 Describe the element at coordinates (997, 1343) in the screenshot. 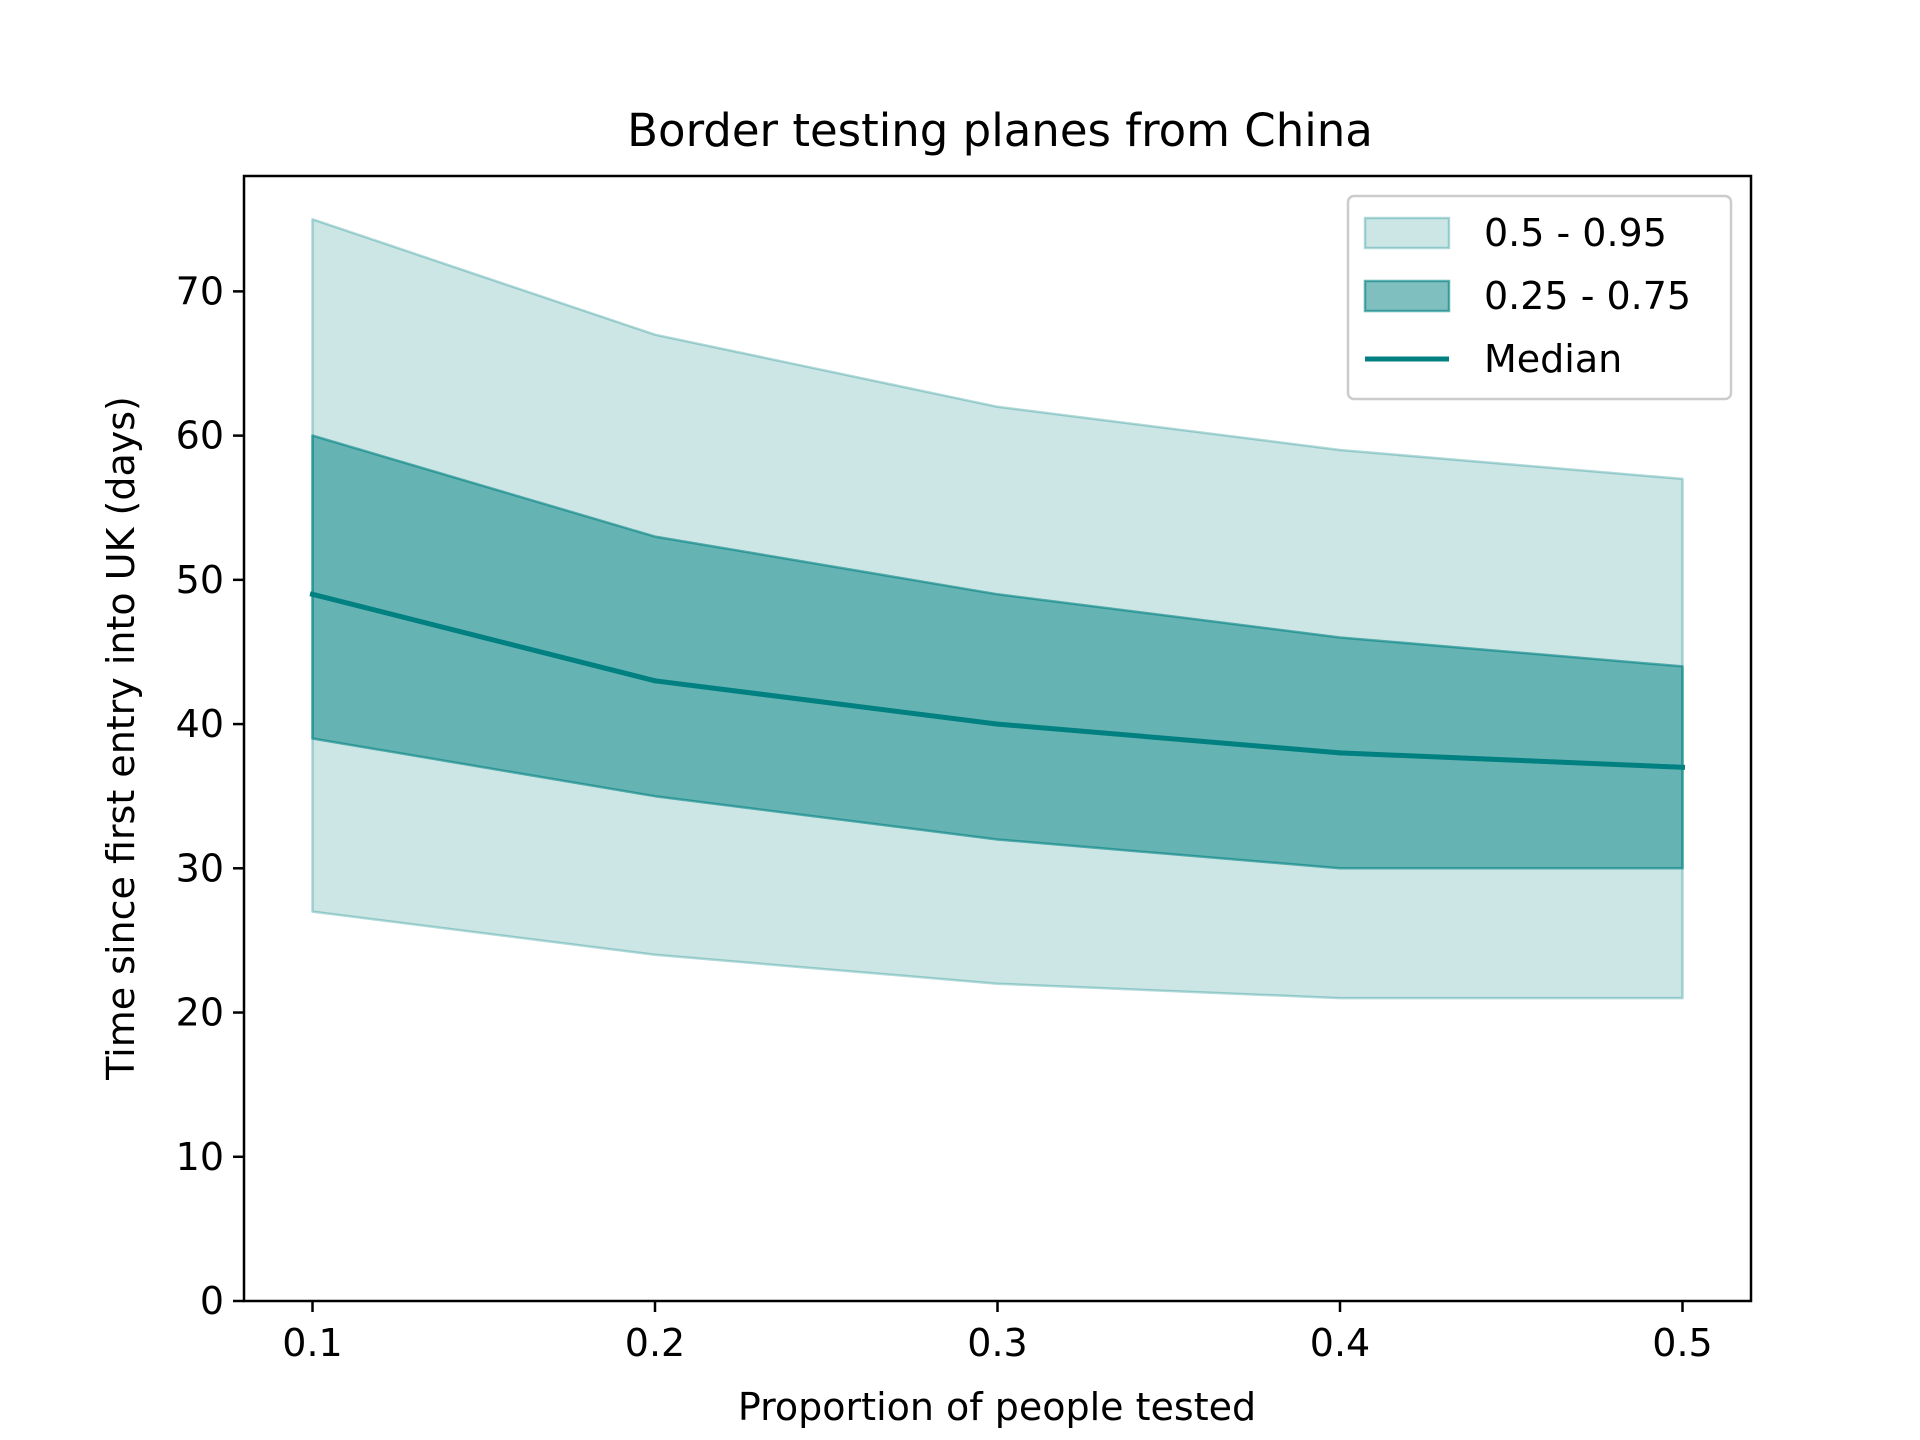

I see `x-tick-label: 0.3` at that location.